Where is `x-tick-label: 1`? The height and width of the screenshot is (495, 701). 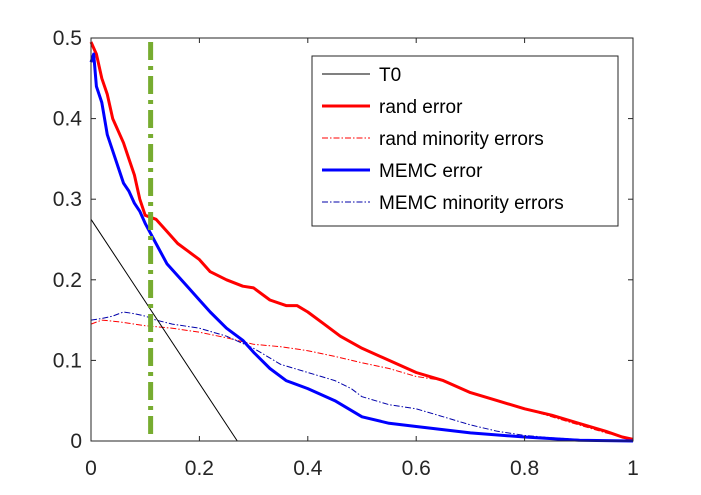
x-tick-label: 1 is located at coordinates (633, 468).